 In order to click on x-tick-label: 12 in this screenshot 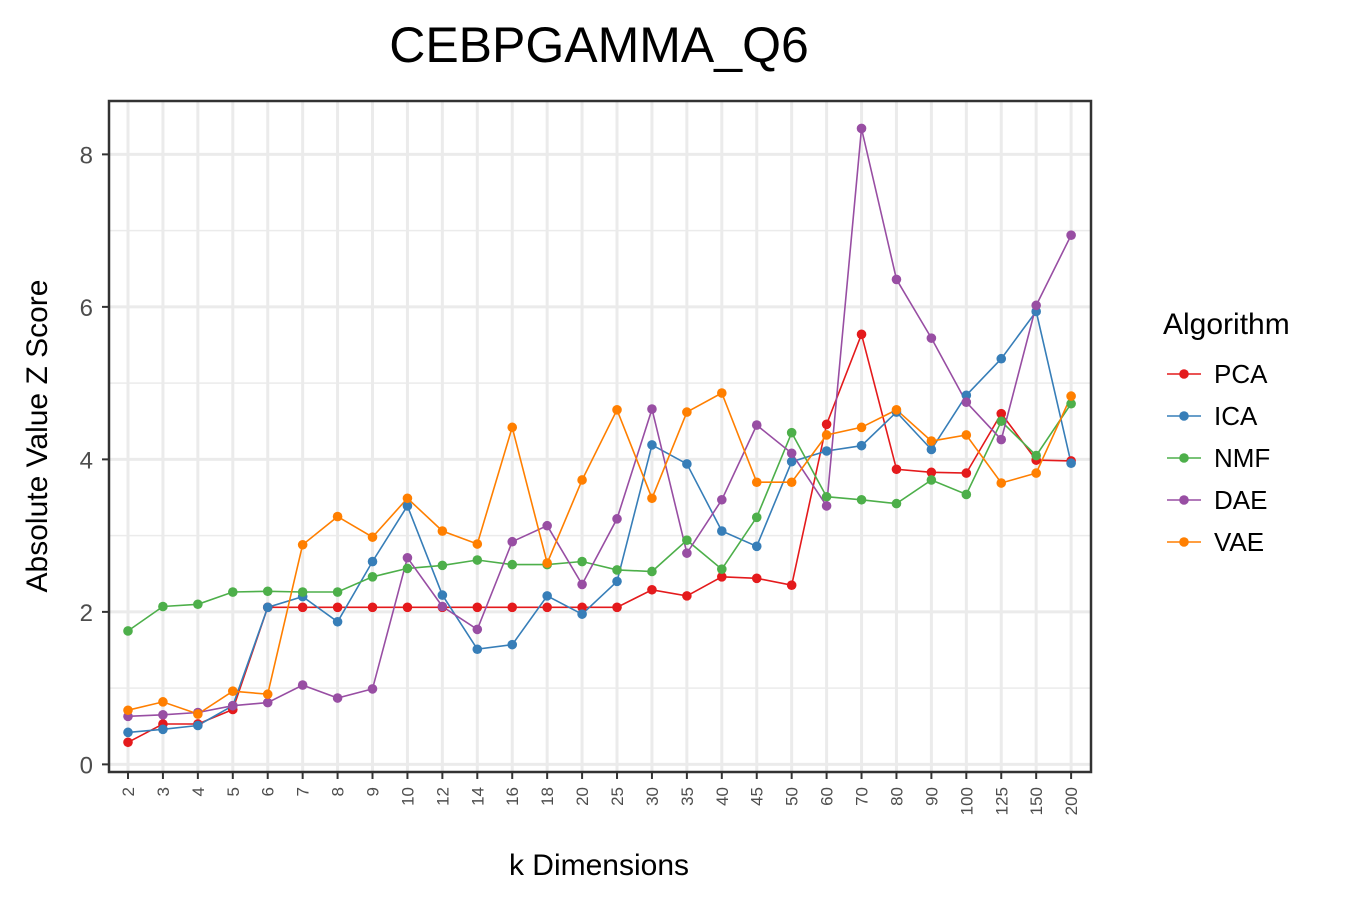, I will do `click(442, 796)`.